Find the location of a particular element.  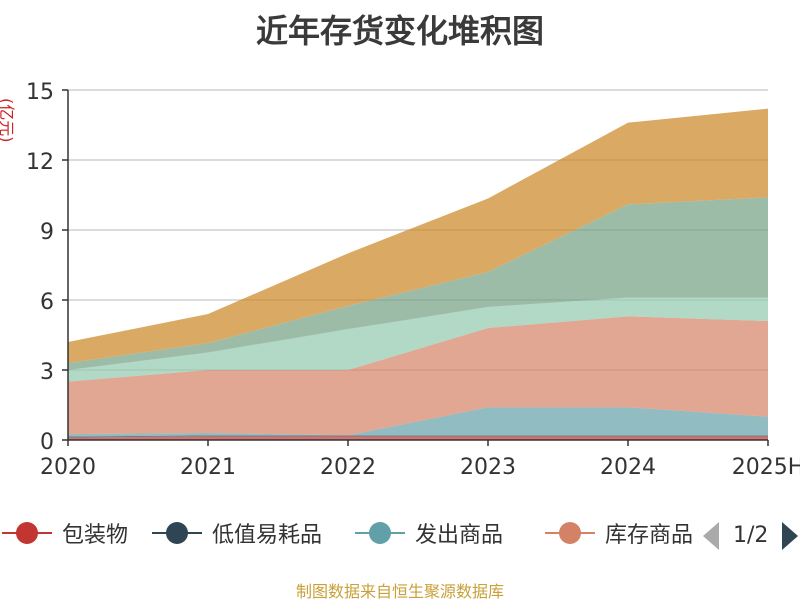

legend-next-page-icon is located at coordinates (790, 536).